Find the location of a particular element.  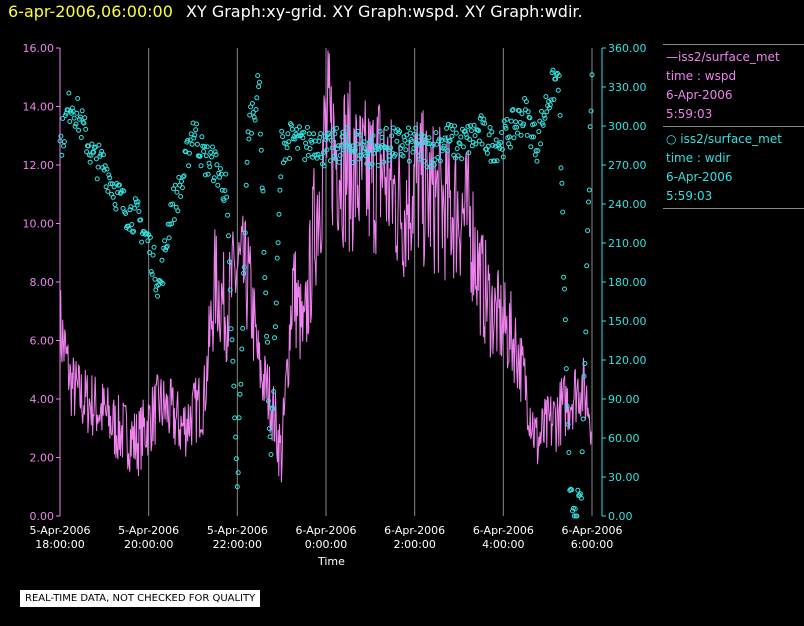

right-tick-label: 90.00 is located at coordinates (624, 399).